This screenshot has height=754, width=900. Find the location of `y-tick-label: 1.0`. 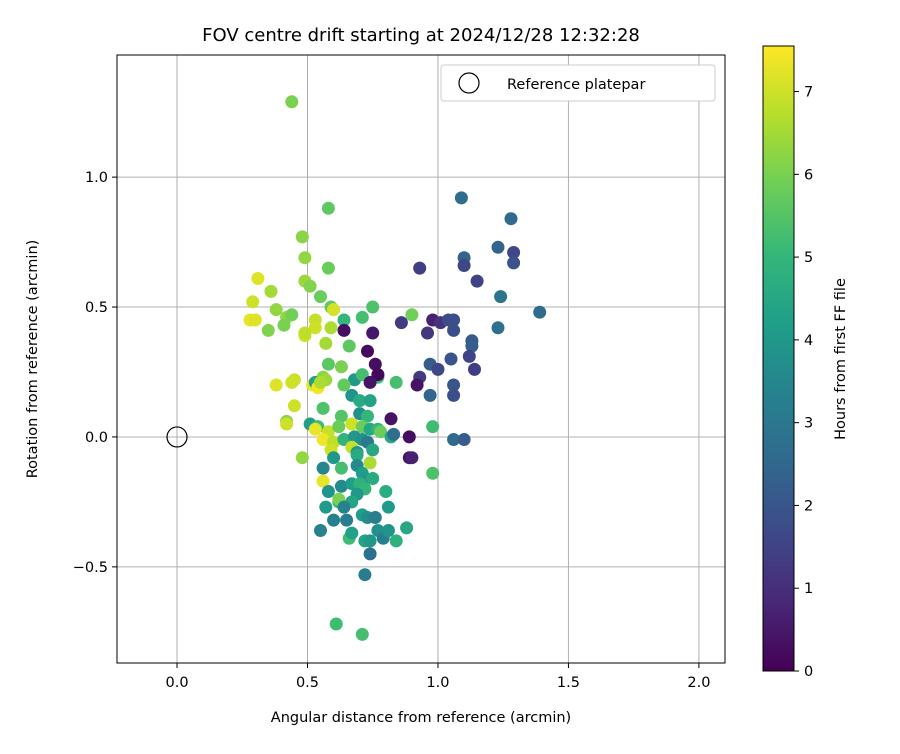

y-tick-label: 1.0 is located at coordinates (96, 178).